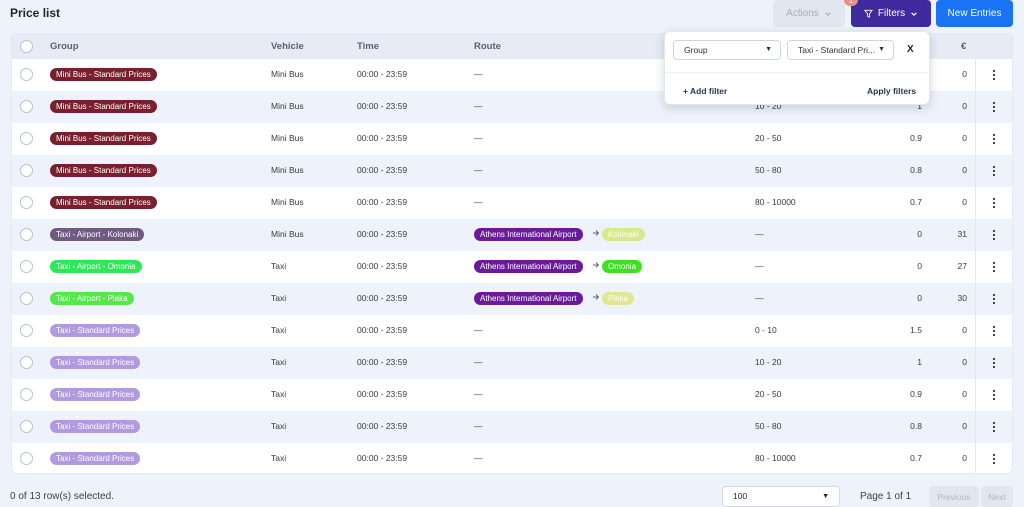  I want to click on column-header-vehicle: Vehicle, so click(287, 46).